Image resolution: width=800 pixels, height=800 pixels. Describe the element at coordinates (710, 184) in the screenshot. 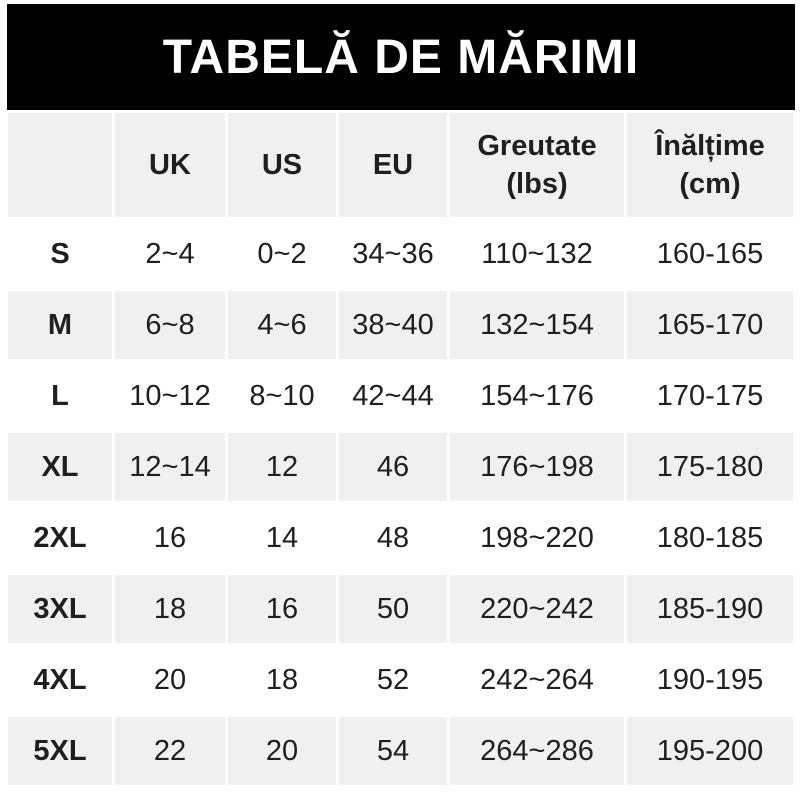

I see `column-header-sublabel: (cm)` at that location.